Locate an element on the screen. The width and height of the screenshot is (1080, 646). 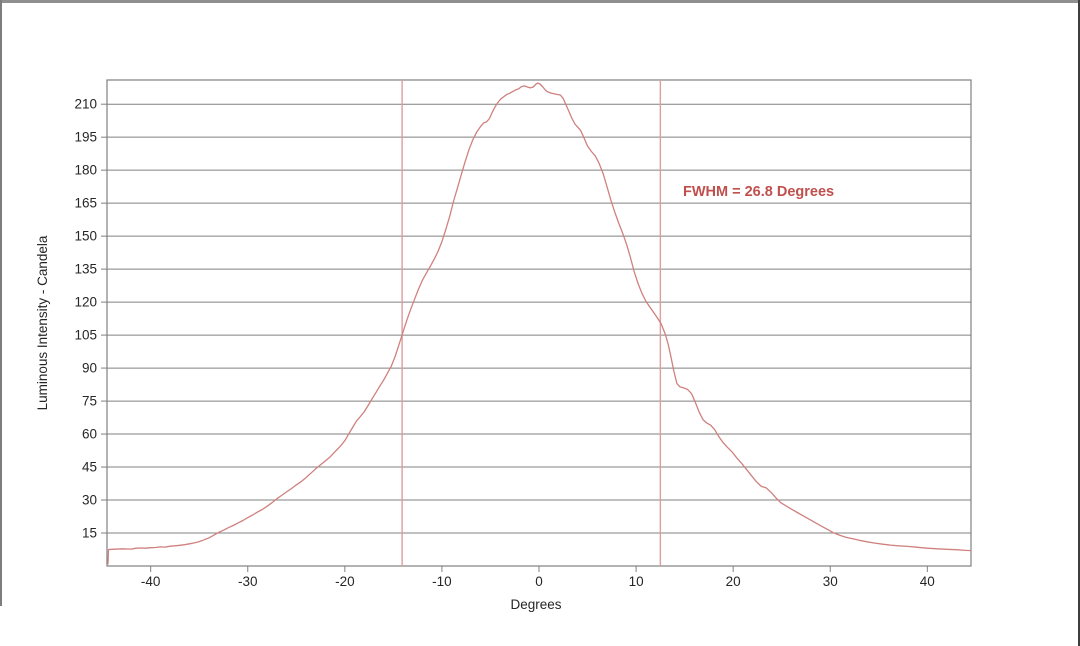
y-tick-label: 15 is located at coordinates (89, 533).